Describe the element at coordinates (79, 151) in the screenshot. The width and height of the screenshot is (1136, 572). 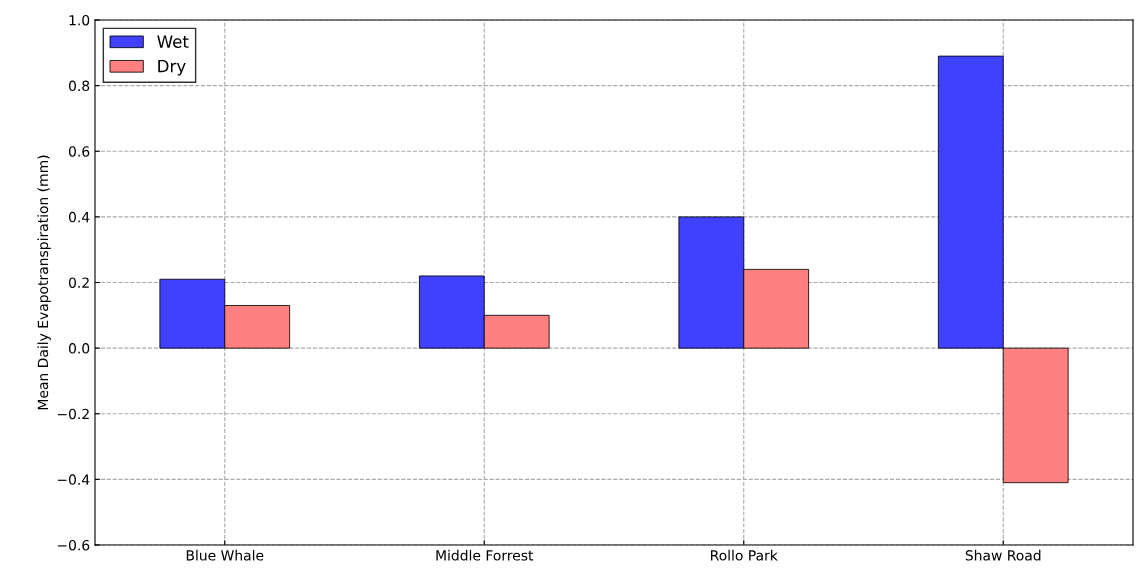
I see `y-tick-label: 0.6` at that location.